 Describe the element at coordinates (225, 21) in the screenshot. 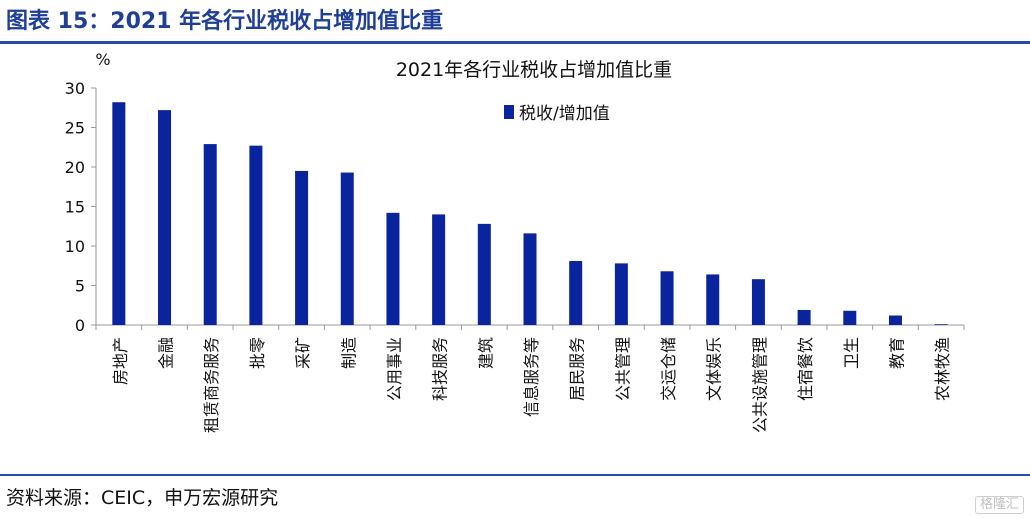

I see `figure-title: 图表 15：2021 年各行业税收占增加值比重` at that location.